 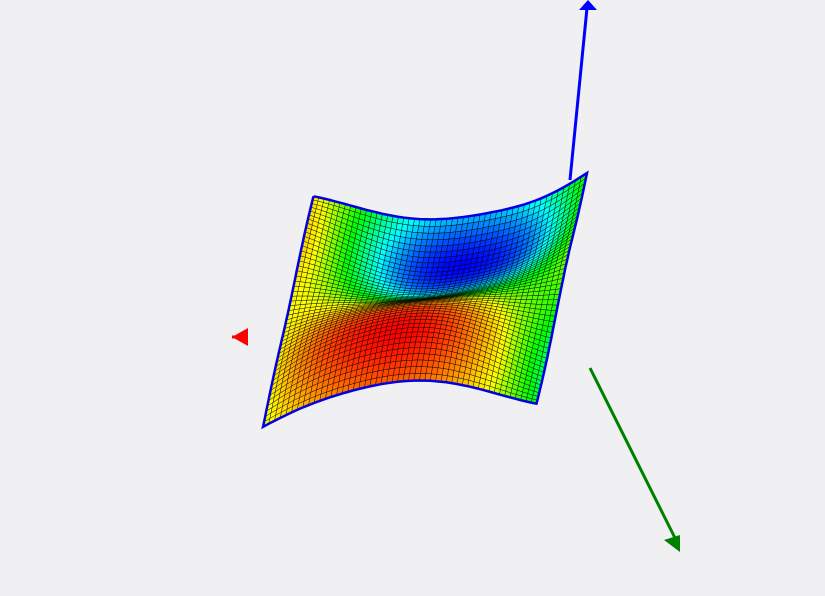 I want to click on z-axis-arrow, so click(x=588, y=5).